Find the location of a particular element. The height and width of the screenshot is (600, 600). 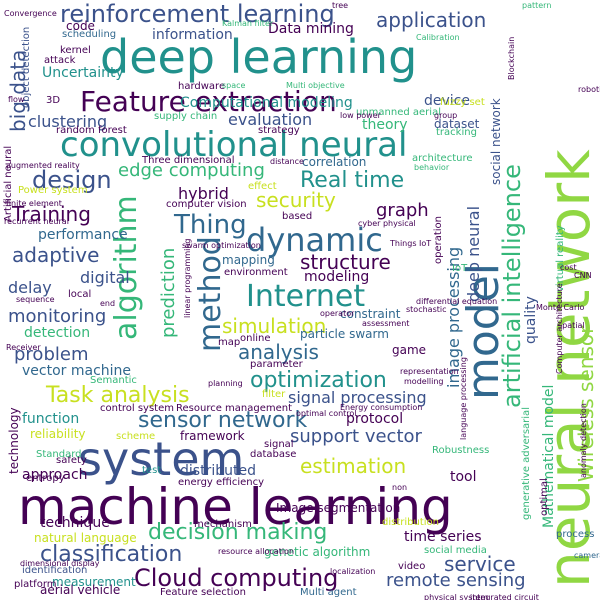

word-144: pattern is located at coordinates (537, 5).